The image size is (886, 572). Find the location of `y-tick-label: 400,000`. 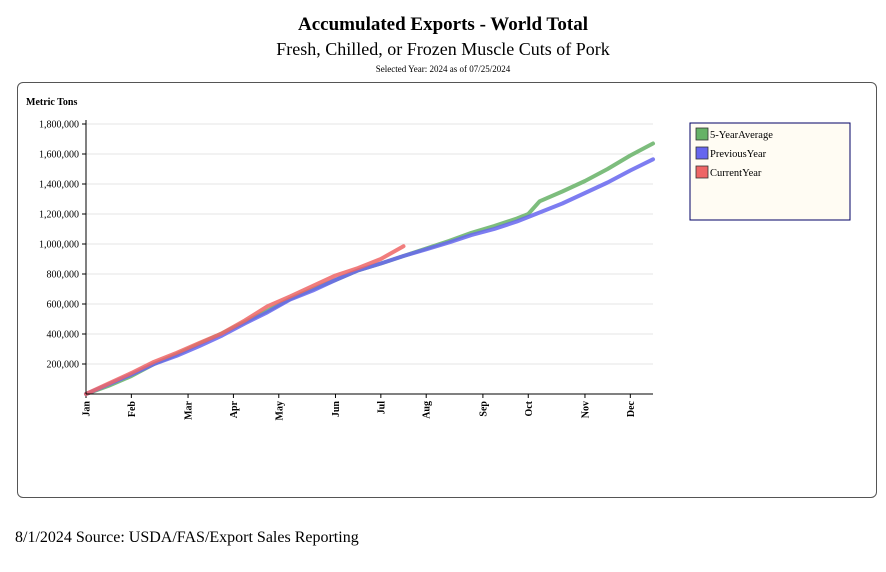

y-tick-label: 400,000 is located at coordinates (63, 335).